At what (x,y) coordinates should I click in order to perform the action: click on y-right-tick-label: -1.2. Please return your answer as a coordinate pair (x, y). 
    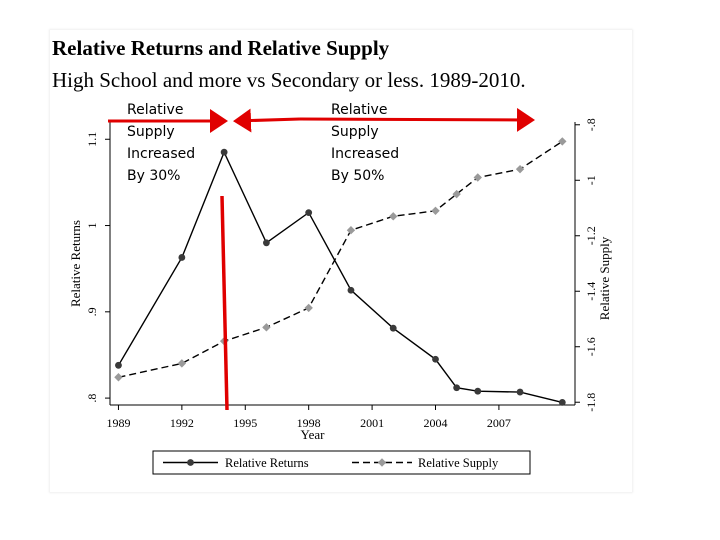
    Looking at the image, I should click on (591, 235).